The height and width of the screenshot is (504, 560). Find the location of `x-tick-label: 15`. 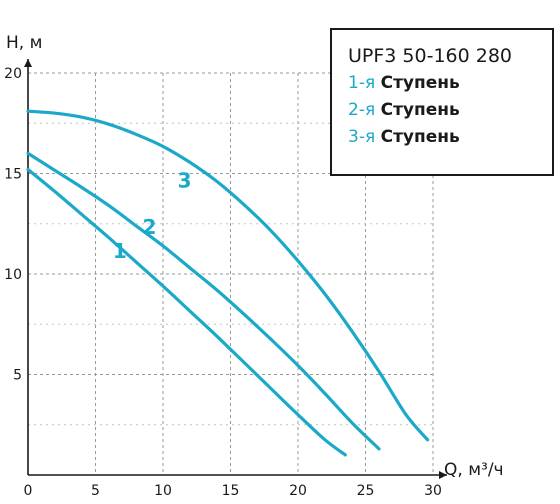

x-tick-label: 15 is located at coordinates (231, 491).